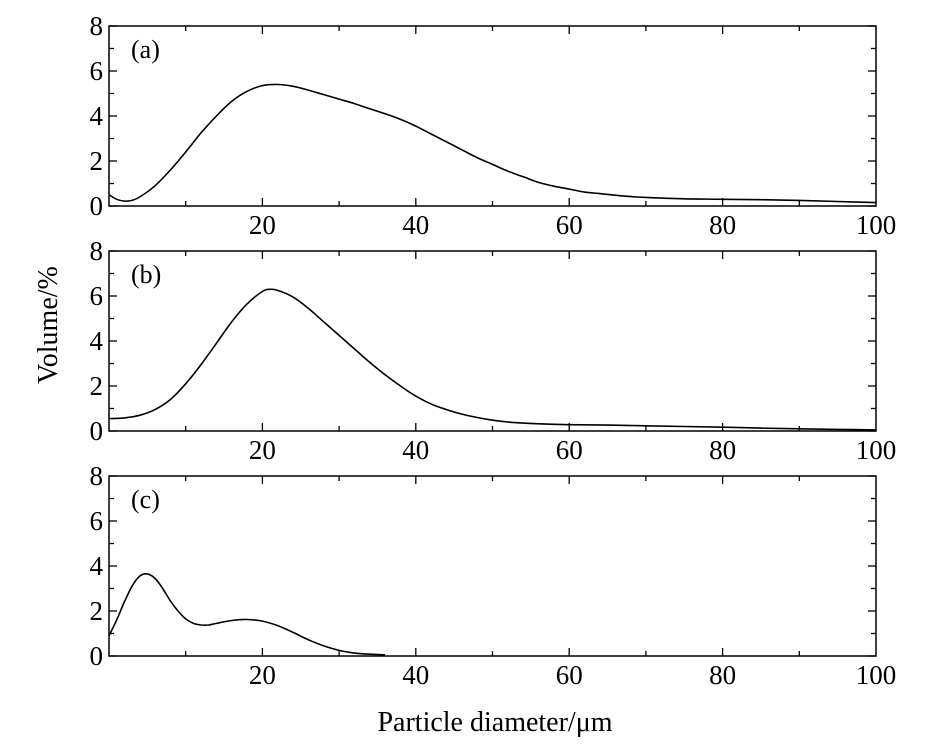 The height and width of the screenshot is (749, 928). What do you see at coordinates (145, 499) in the screenshot?
I see `panel-label: (c)` at bounding box center [145, 499].